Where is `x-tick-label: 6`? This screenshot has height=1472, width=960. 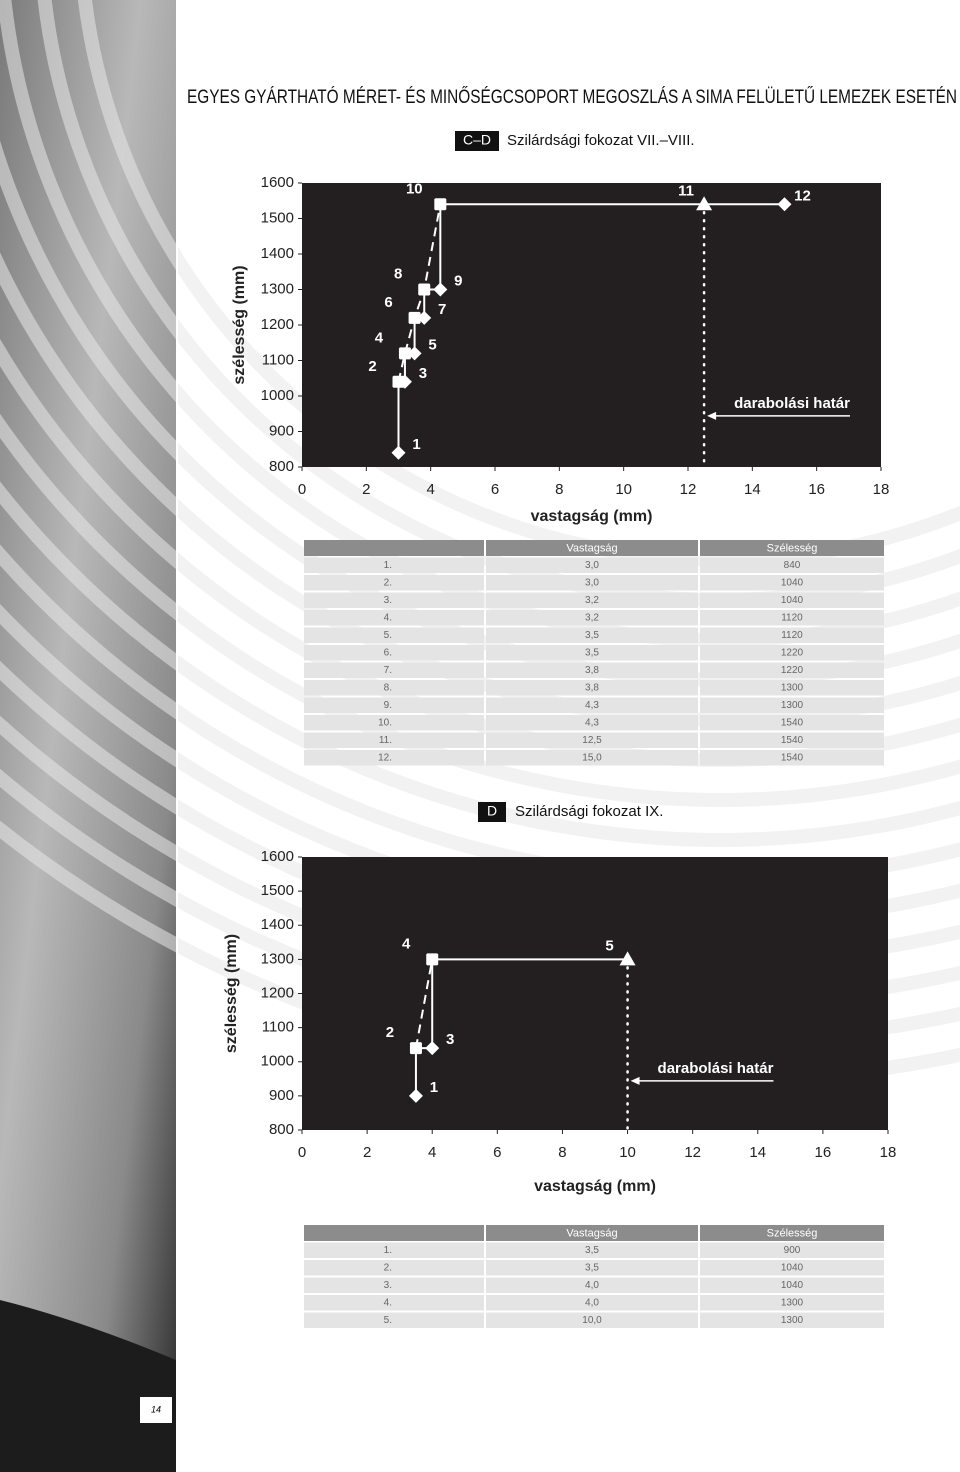
x-tick-label: 6 is located at coordinates (497, 1152).